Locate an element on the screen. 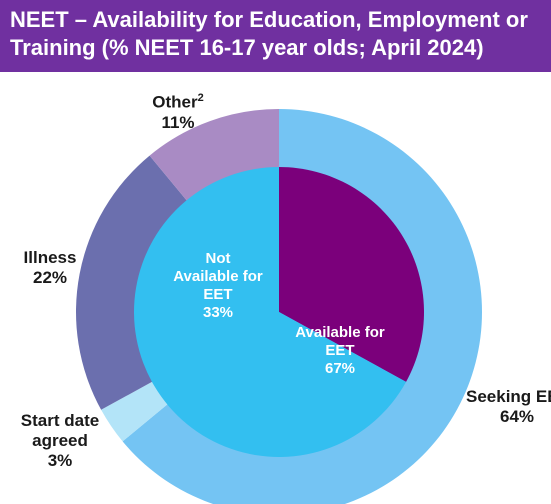  label-not-available: Not Available for EET 33% is located at coordinates (218, 286).